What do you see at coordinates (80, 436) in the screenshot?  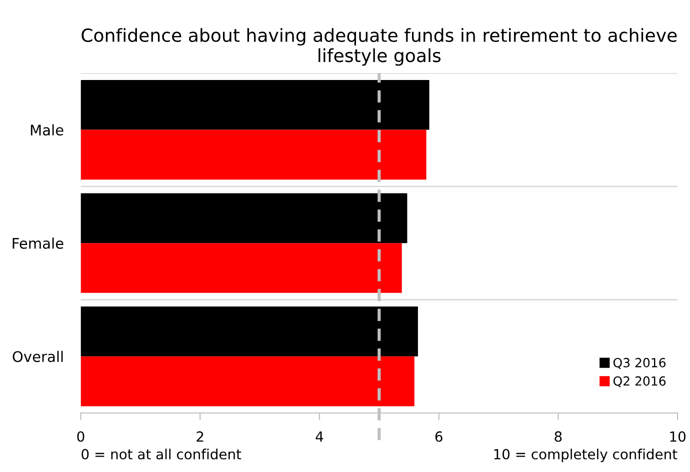 I see `x-tick-label: 0` at bounding box center [80, 436].